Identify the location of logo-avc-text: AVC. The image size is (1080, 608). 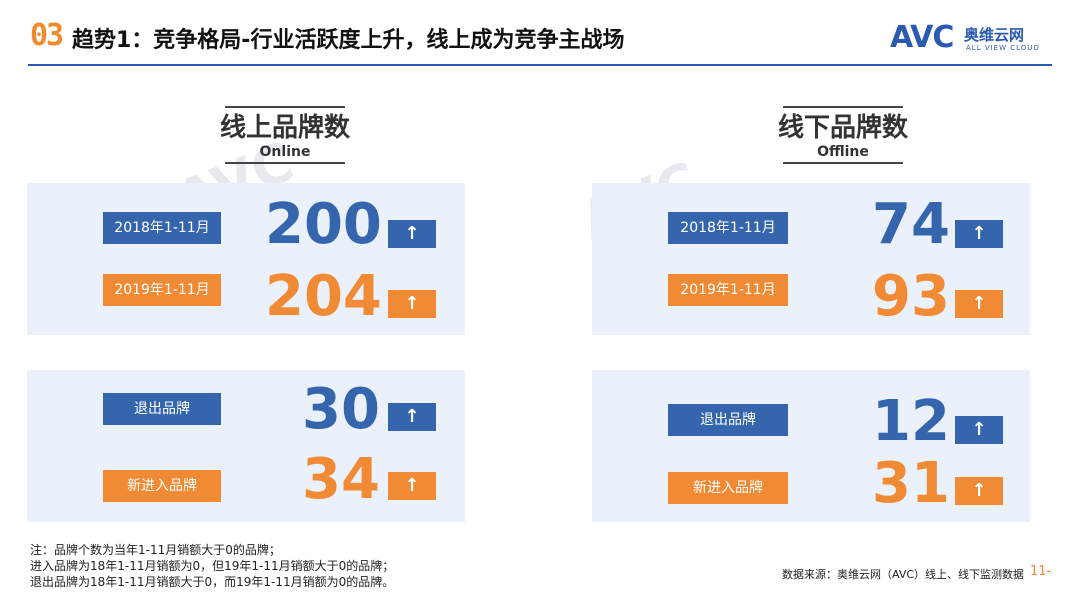
(922, 37).